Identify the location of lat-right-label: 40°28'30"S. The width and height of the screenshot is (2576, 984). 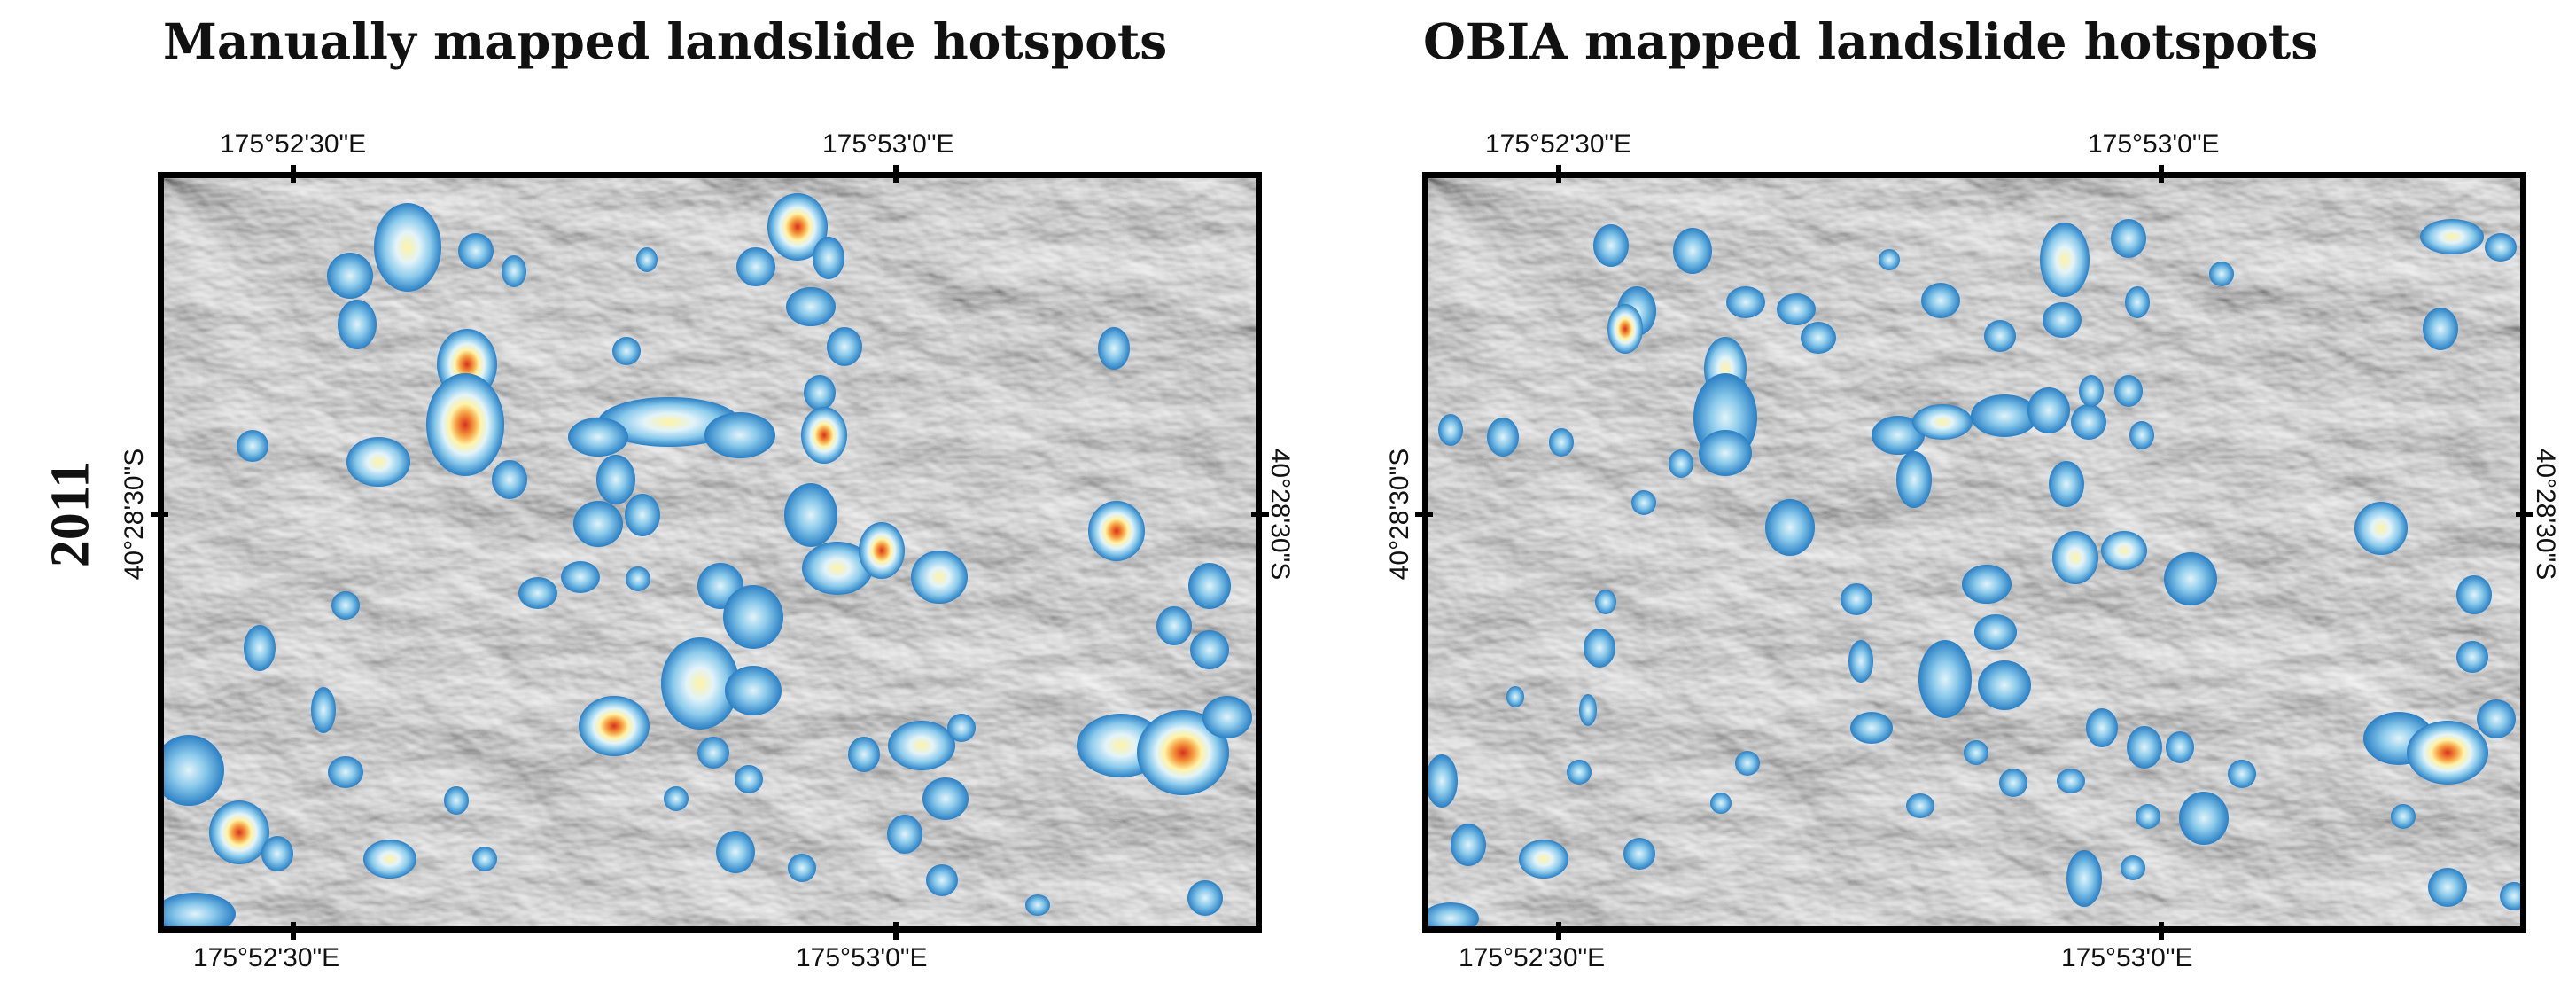
(1280, 514).